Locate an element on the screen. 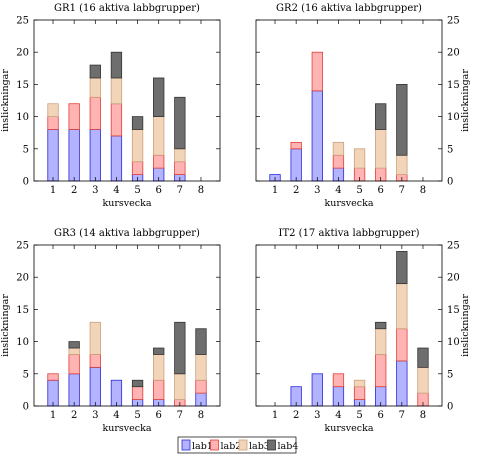 The width and height of the screenshot is (478, 456). legend-label-lab3: lab3 is located at coordinates (259, 446).